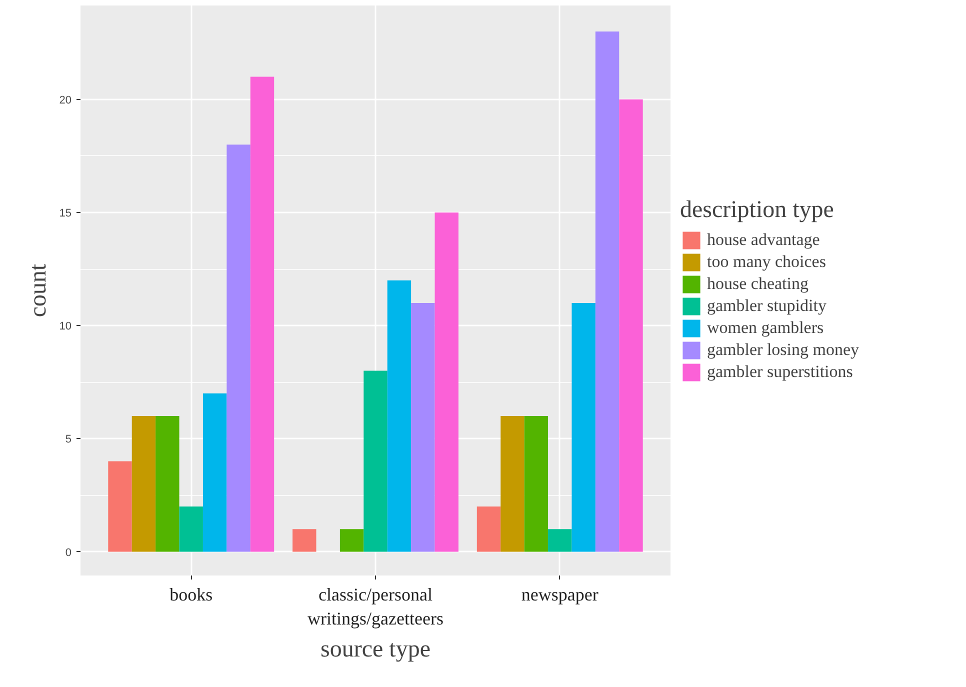  I want to click on x-tick-label: classic/personal writings/gazetteers, so click(376, 606).